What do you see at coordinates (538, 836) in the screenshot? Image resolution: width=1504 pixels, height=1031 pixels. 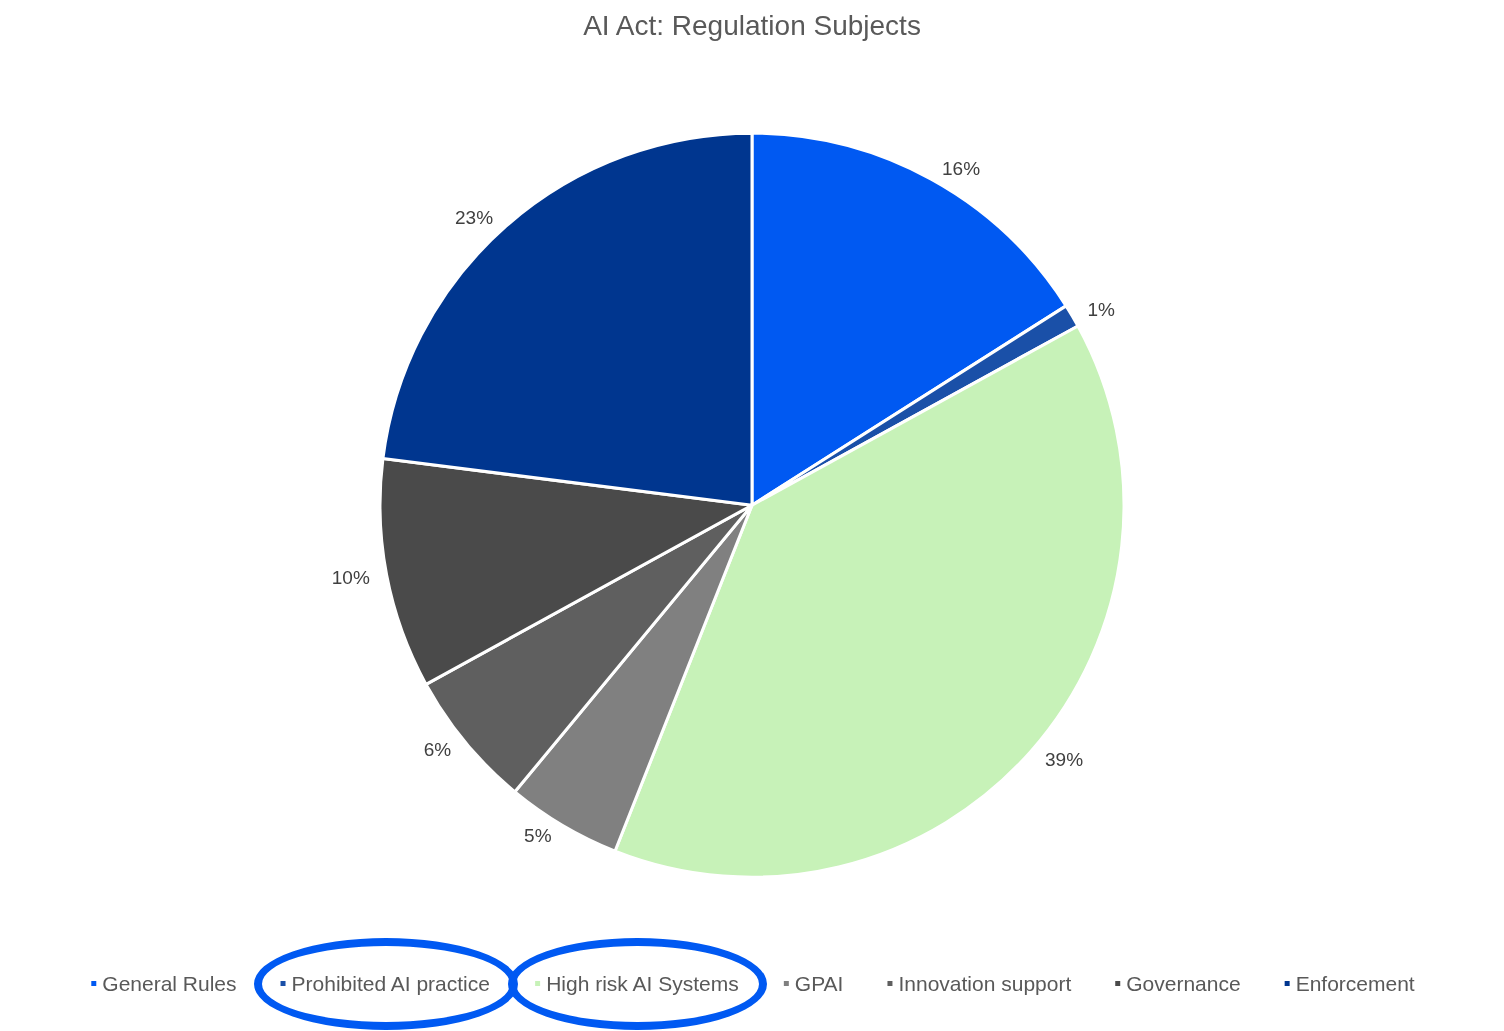 I see `data-label: 5%` at bounding box center [538, 836].